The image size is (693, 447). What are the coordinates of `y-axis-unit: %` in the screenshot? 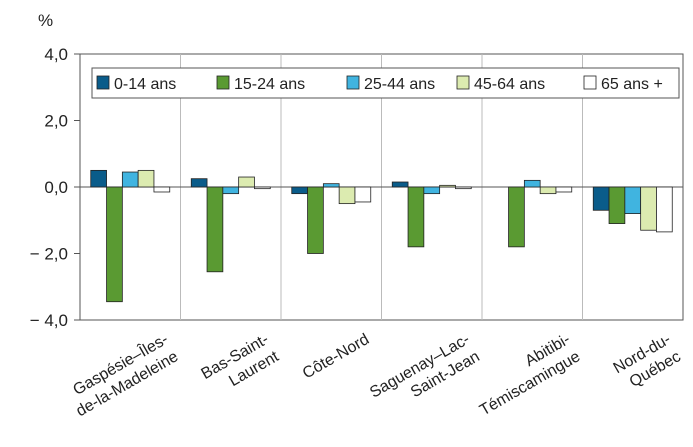 It's located at (45, 20).